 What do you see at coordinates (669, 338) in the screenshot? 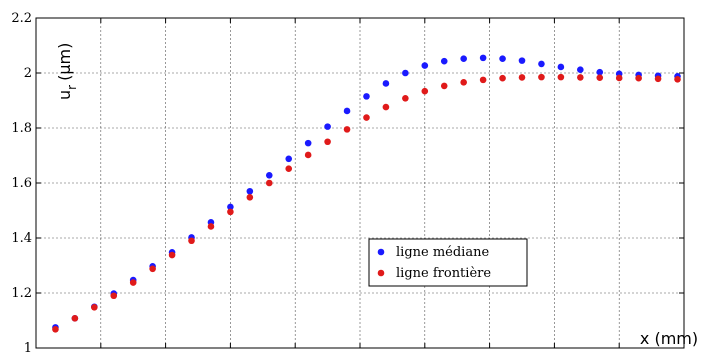
I see `x-axis-label: x (mm)` at bounding box center [669, 338].